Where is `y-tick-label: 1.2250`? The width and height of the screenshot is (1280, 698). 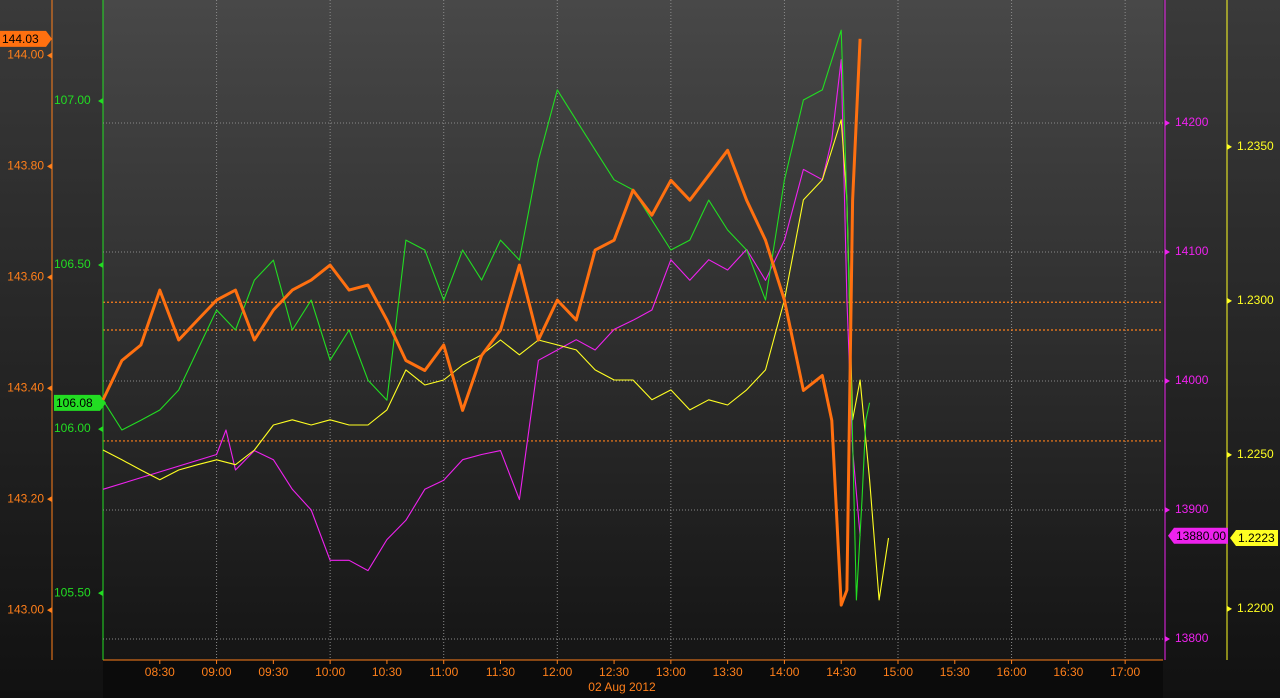 y-tick-label: 1.2250 is located at coordinates (1255, 454).